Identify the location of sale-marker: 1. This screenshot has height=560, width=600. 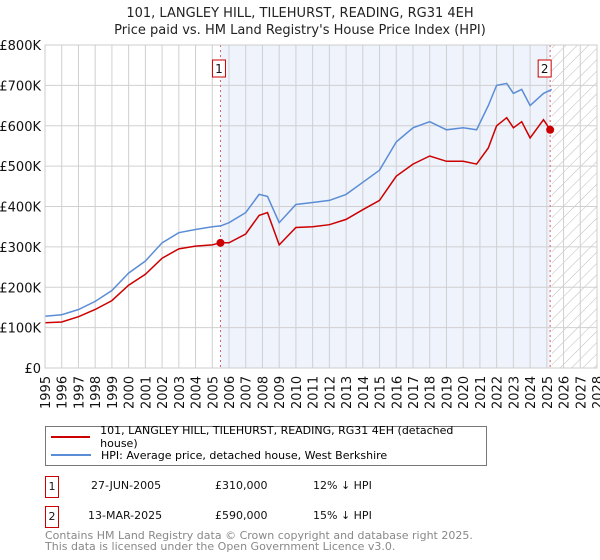
(52, 487).